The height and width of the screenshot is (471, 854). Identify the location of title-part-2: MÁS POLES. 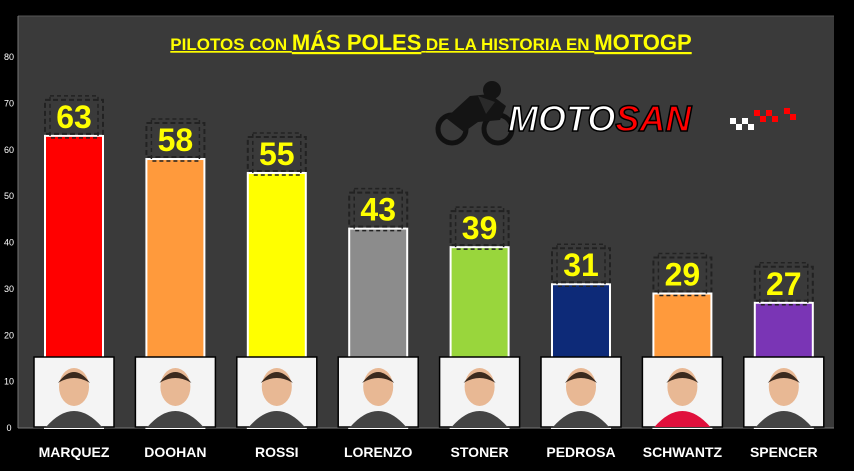
(357, 42).